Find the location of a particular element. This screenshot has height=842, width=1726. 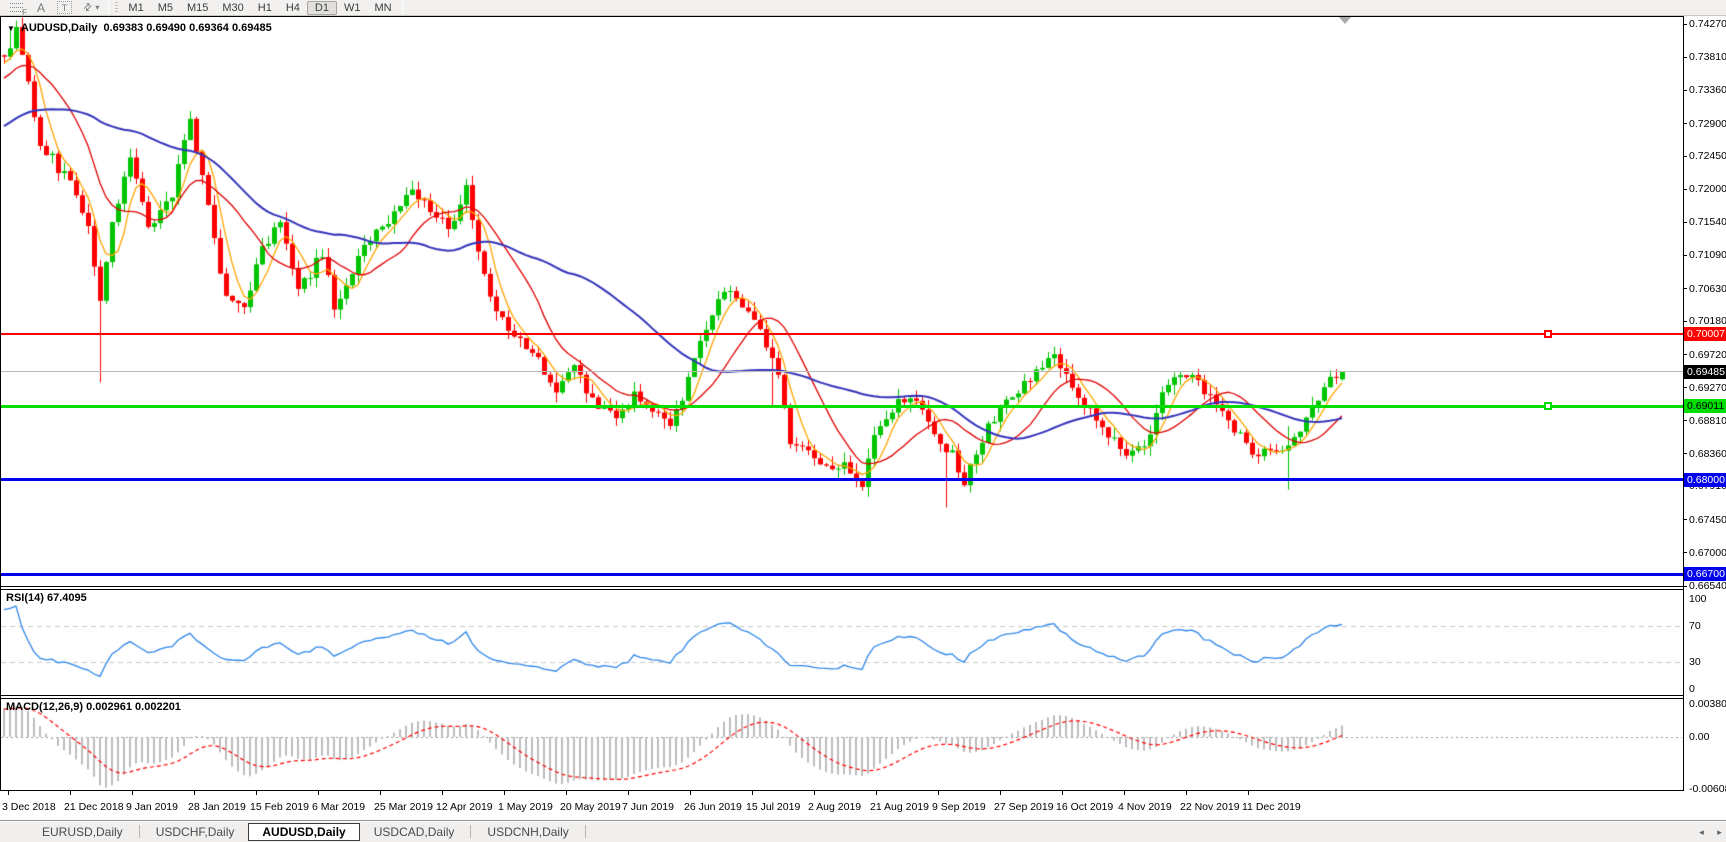

chart-left-border is located at coordinates (0, 403).